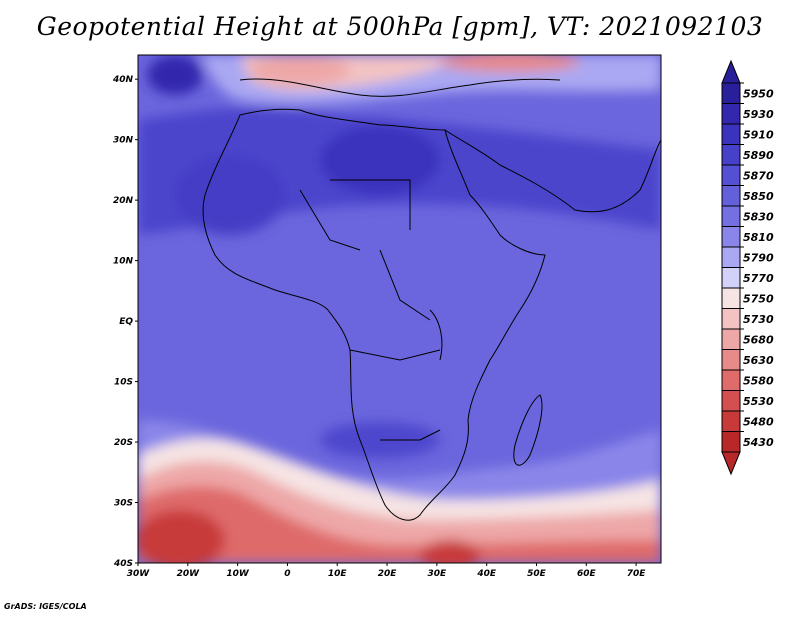  What do you see at coordinates (758, 339) in the screenshot?
I see `colorbar-level-label: 5680` at bounding box center [758, 339].